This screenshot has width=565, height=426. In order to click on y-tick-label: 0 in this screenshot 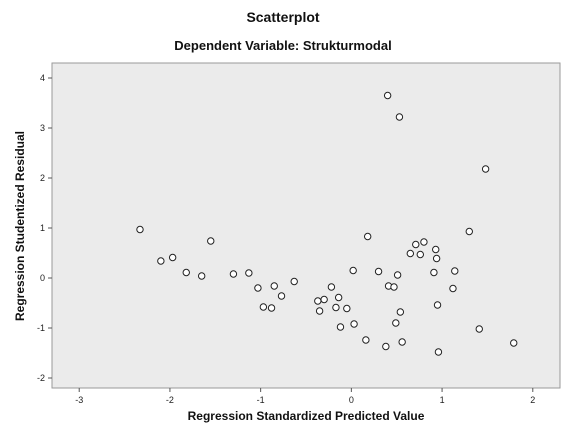, I will do `click(42, 278)`.